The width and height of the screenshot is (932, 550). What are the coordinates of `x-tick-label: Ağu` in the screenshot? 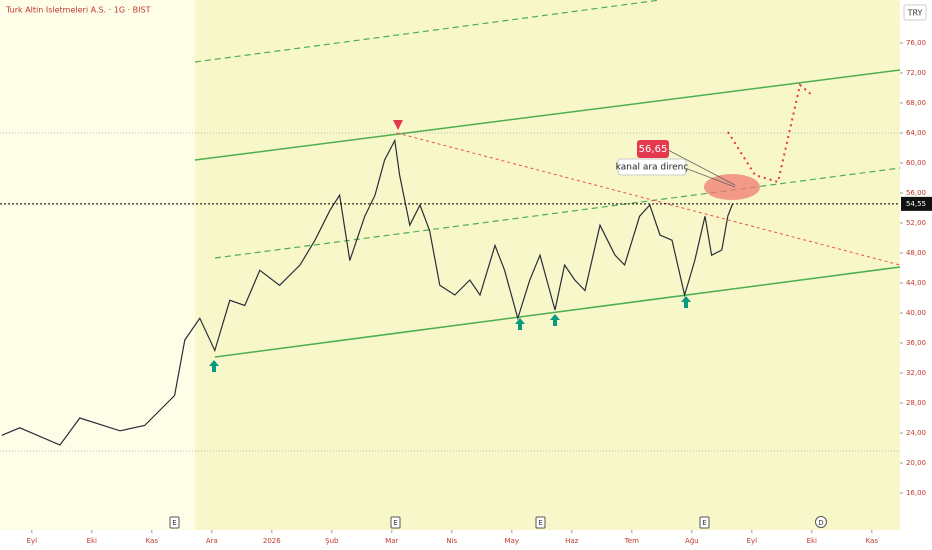 It's located at (692, 541).